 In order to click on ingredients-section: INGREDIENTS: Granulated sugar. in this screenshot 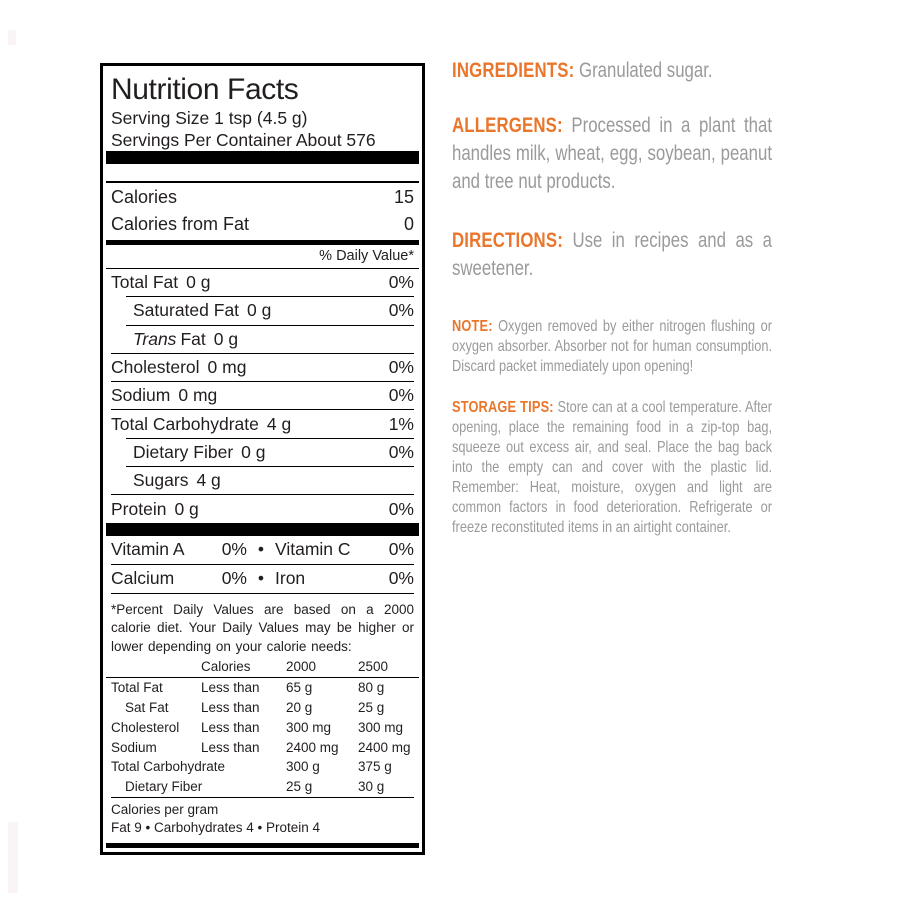, I will do `click(612, 71)`.